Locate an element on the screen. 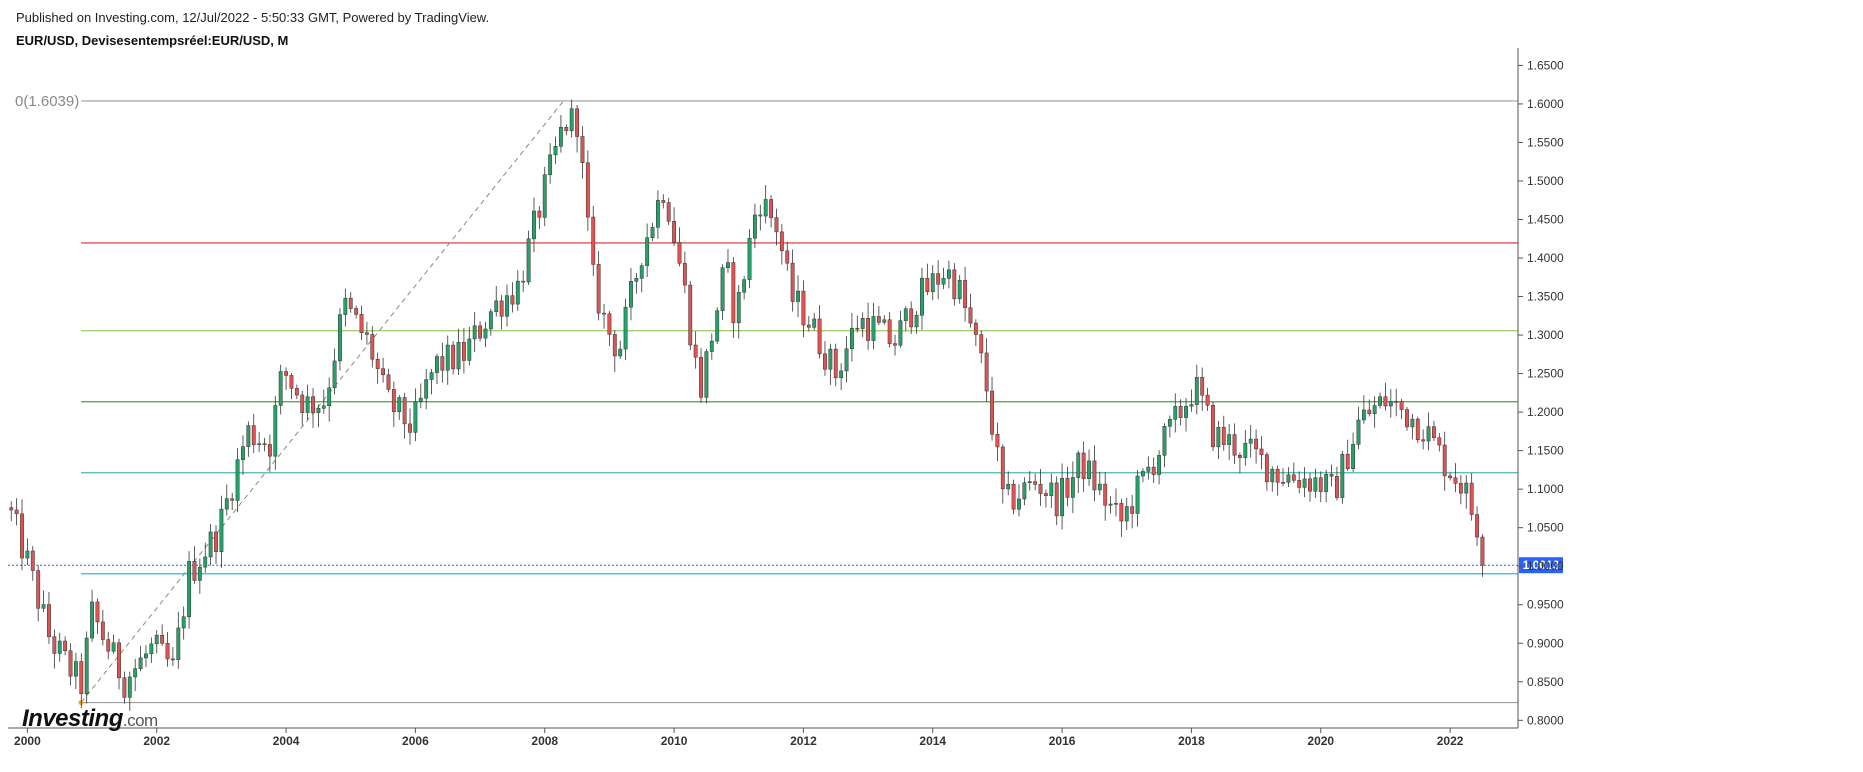 Image resolution: width=1863 pixels, height=772 pixels. x-tick-label: 2016 is located at coordinates (1062, 741).